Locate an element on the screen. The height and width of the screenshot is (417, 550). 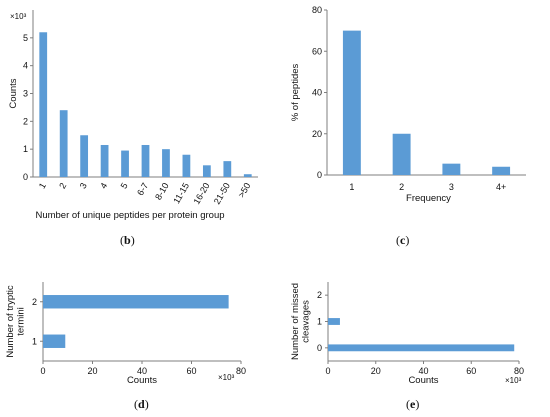
c-ytick-label: 0 is located at coordinates (319, 175).